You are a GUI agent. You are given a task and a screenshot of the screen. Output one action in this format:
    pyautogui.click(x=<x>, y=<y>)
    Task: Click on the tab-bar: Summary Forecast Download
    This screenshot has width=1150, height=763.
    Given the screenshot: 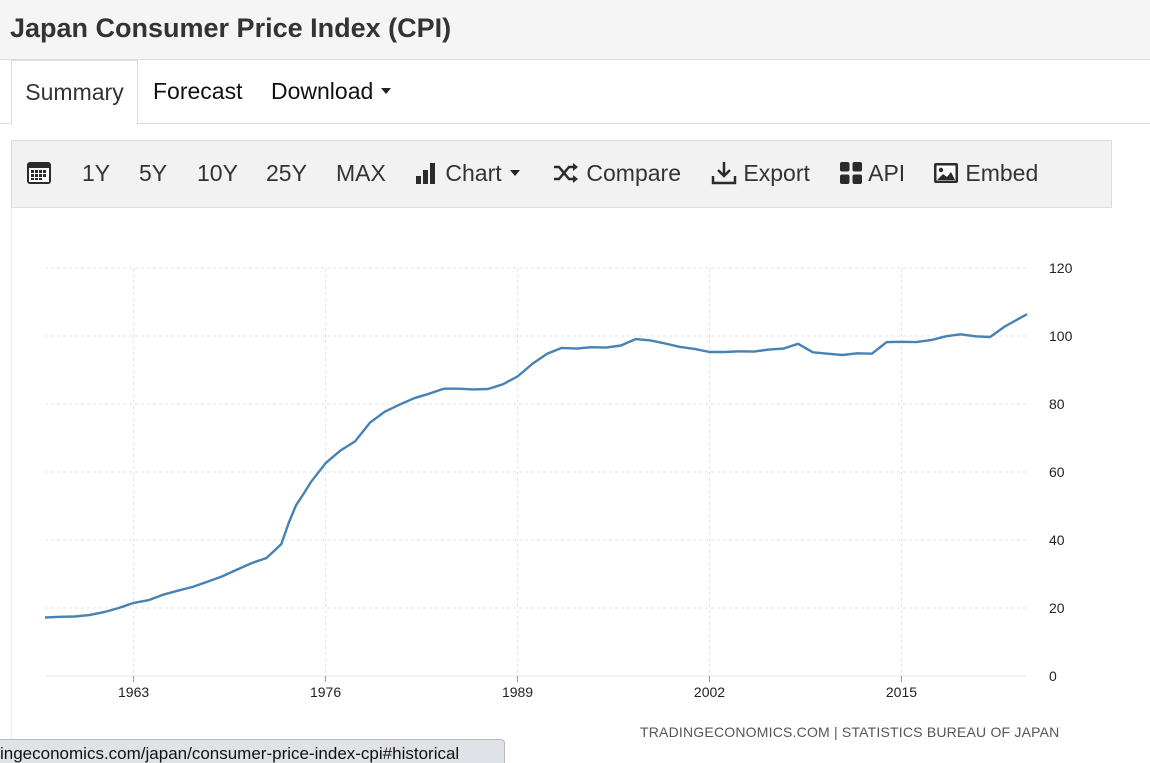 What is the action you would take?
    pyautogui.click(x=575, y=92)
    